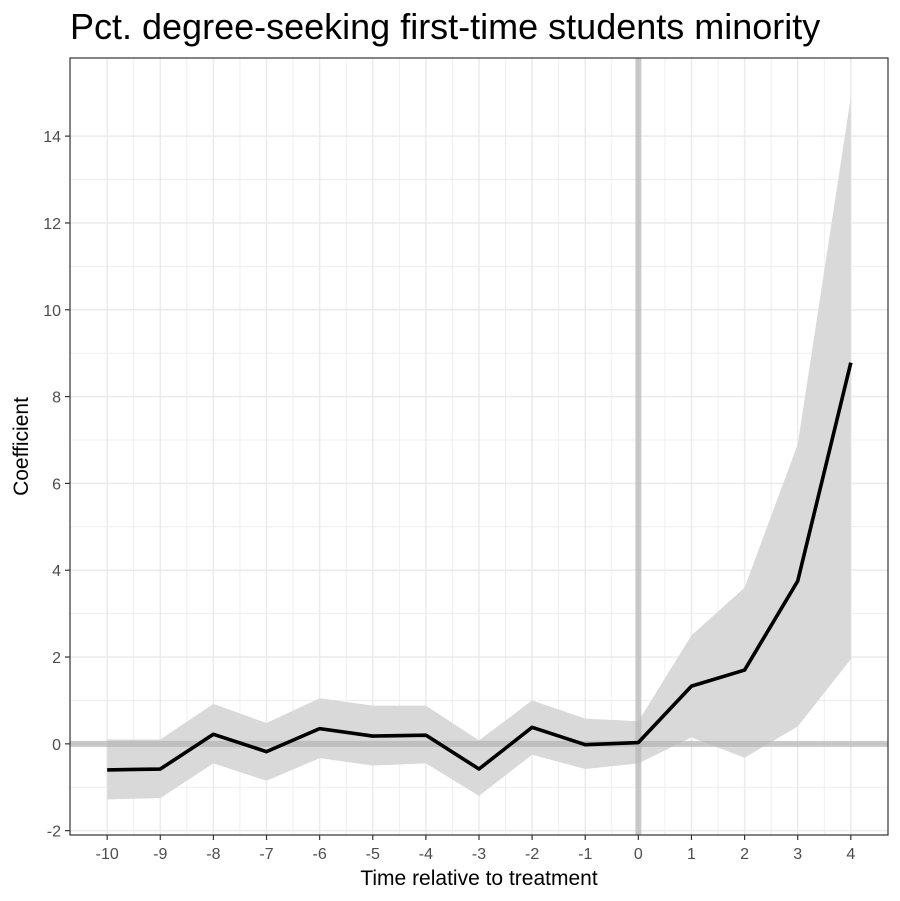 The height and width of the screenshot is (901, 900). Describe the element at coordinates (532, 854) in the screenshot. I see `x-tick-label: -2` at that location.